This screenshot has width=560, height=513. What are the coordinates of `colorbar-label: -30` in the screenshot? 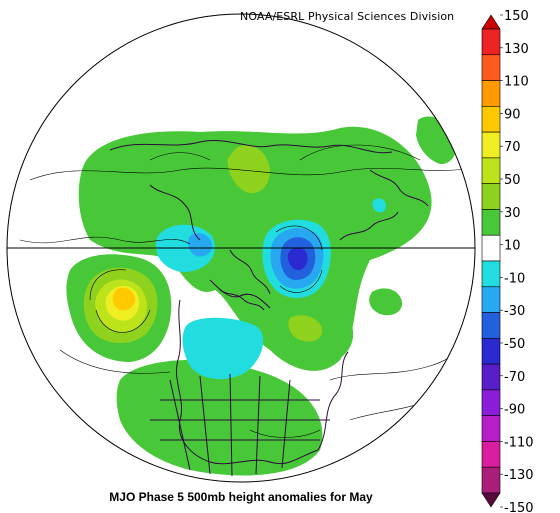 It's located at (514, 311).